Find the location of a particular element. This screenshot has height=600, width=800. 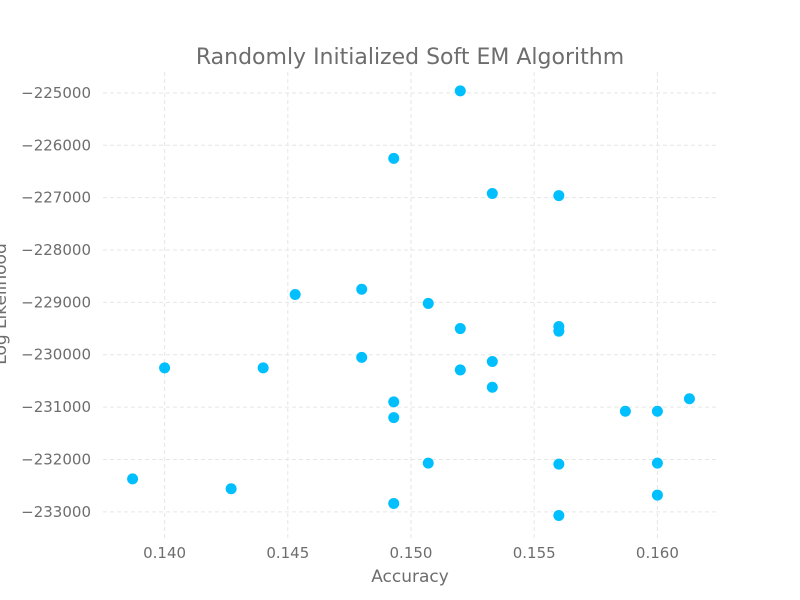

x-tick-label: 0.160 is located at coordinates (657, 553).